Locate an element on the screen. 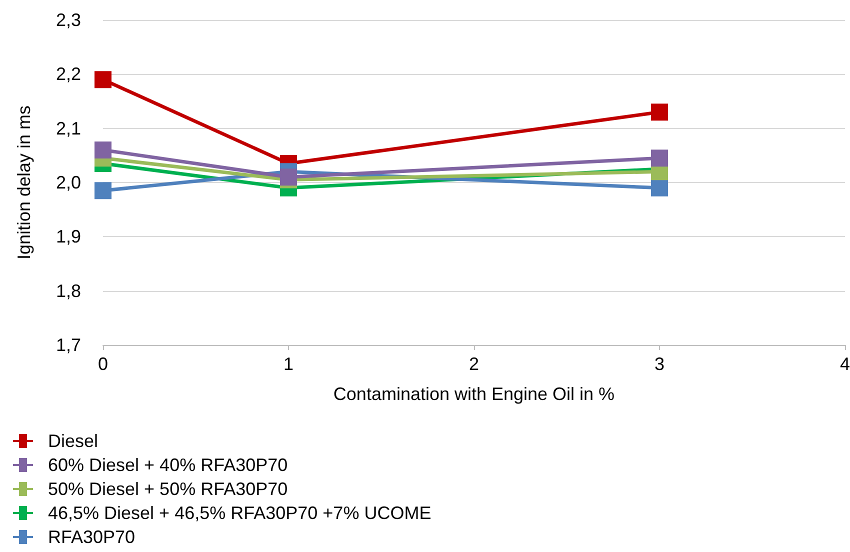 The width and height of the screenshot is (850, 552). legend-label: 60% Diesel + 40% RFA30P70 is located at coordinates (168, 465).